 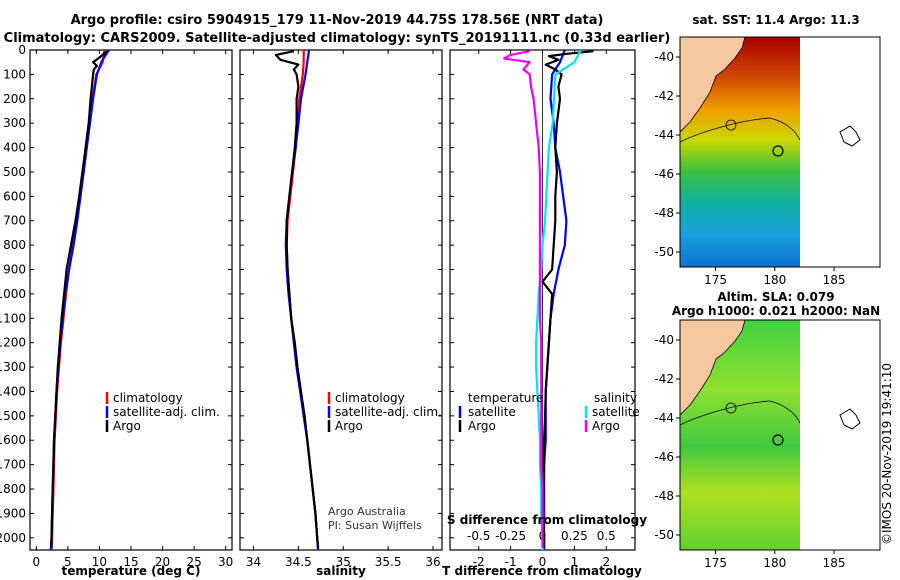 I want to click on salinity-xlabel: salinity, so click(x=341, y=571).